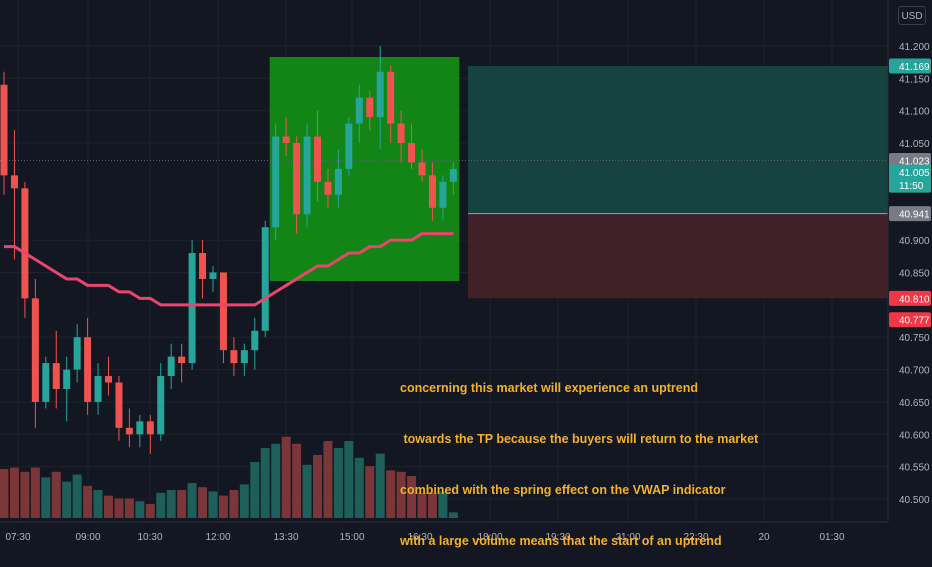 The height and width of the screenshot is (567, 932). Describe the element at coordinates (914, 299) in the screenshot. I see `price-tag-label: 40.810` at that location.